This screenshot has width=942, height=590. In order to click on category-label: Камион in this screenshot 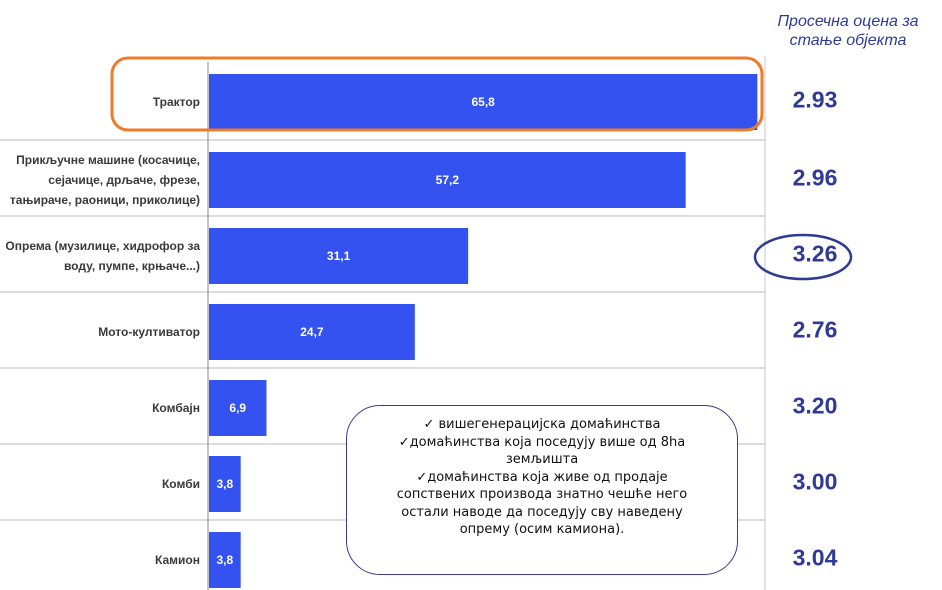, I will do `click(177, 560)`.